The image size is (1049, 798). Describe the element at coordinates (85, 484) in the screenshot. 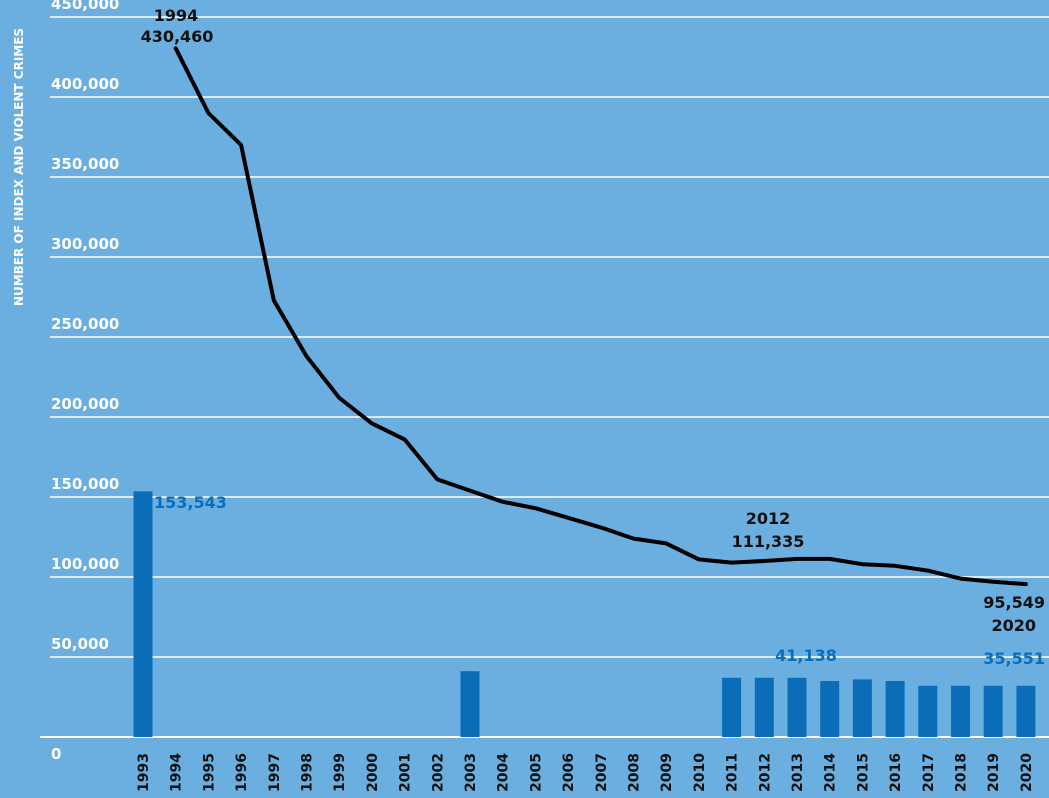

I see `y-tick-label: 150,000` at that location.